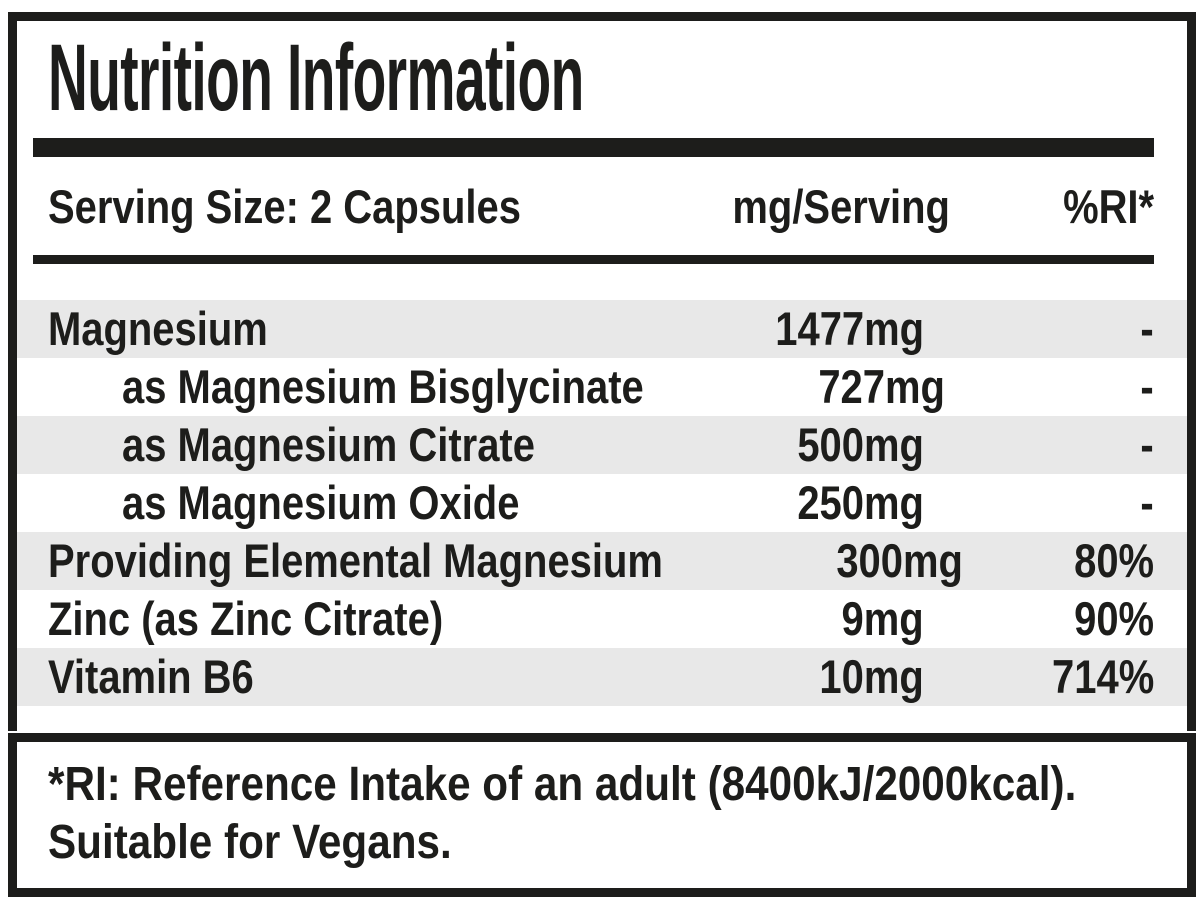  What do you see at coordinates (841, 206) in the screenshot?
I see `amount-column-header: mg/Serving` at bounding box center [841, 206].